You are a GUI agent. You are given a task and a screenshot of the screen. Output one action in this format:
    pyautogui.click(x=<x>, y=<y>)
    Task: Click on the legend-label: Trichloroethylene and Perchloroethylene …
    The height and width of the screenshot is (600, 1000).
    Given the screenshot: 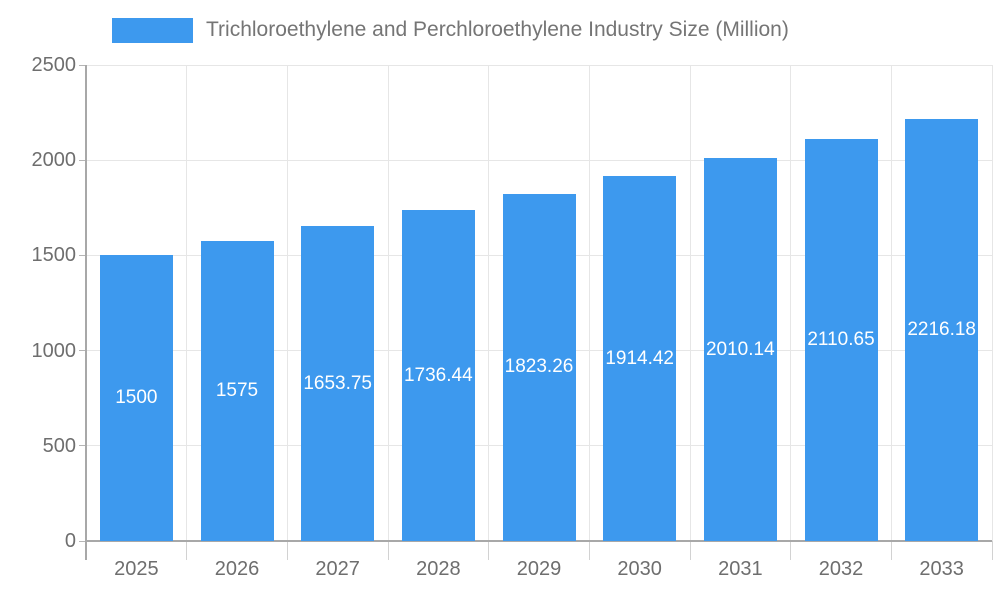 What is the action you would take?
    pyautogui.click(x=497, y=29)
    